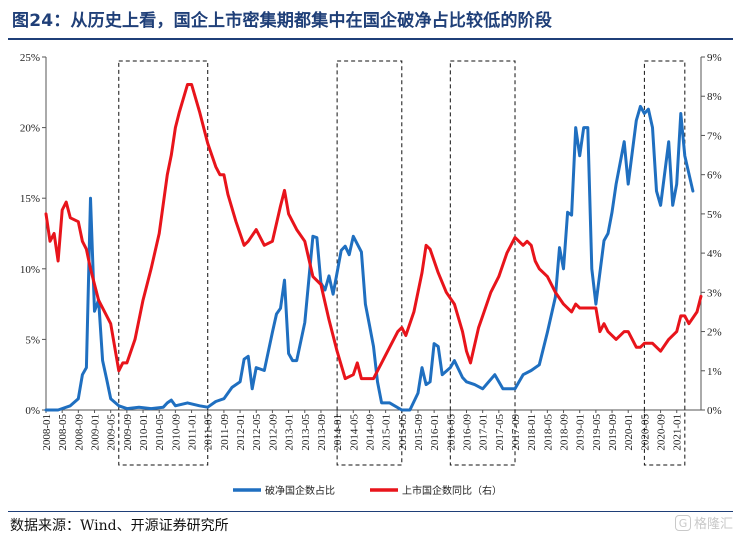  What do you see at coordinates (714, 254) in the screenshot?
I see `right-tick-label: 4%` at bounding box center [714, 254].